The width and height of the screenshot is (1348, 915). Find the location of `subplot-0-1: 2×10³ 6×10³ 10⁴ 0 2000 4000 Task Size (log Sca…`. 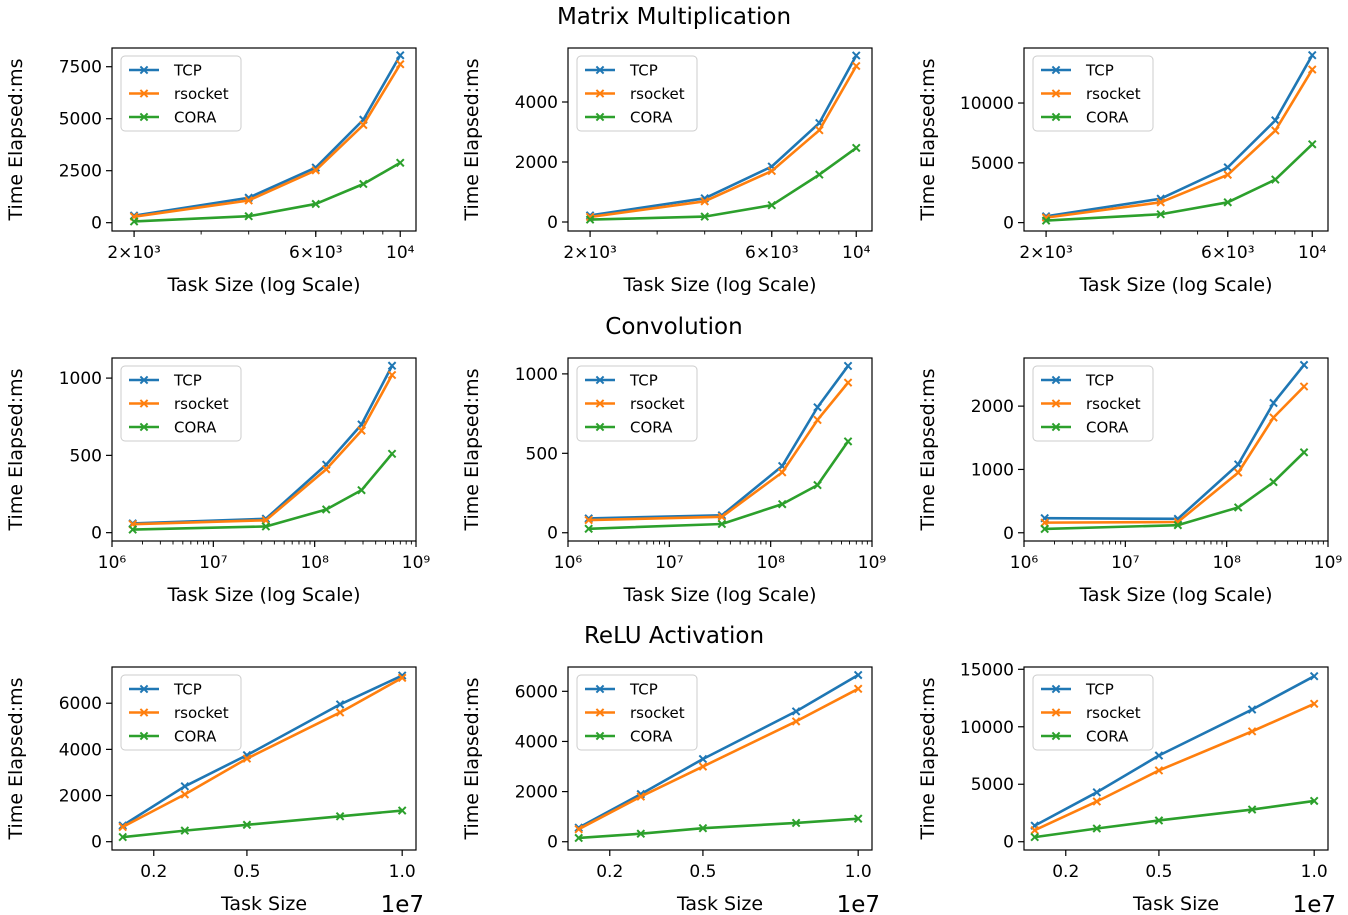

subplot-0-1: 2×10³ 6×10³ 10⁴ 0 2000 4000 Task Size (log Sca… is located at coordinates (667, 171).